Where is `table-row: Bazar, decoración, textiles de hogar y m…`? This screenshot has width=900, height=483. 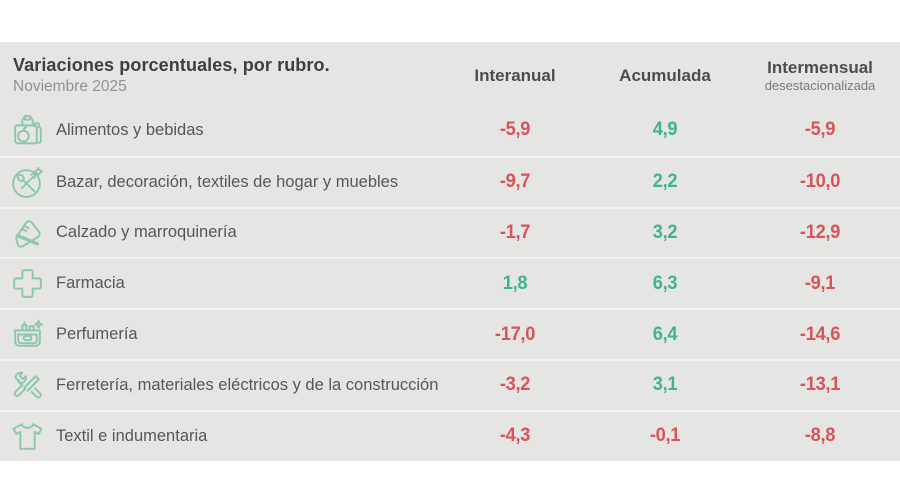 table-row: Bazar, decoración, textiles de hogar y m… is located at coordinates (450, 181).